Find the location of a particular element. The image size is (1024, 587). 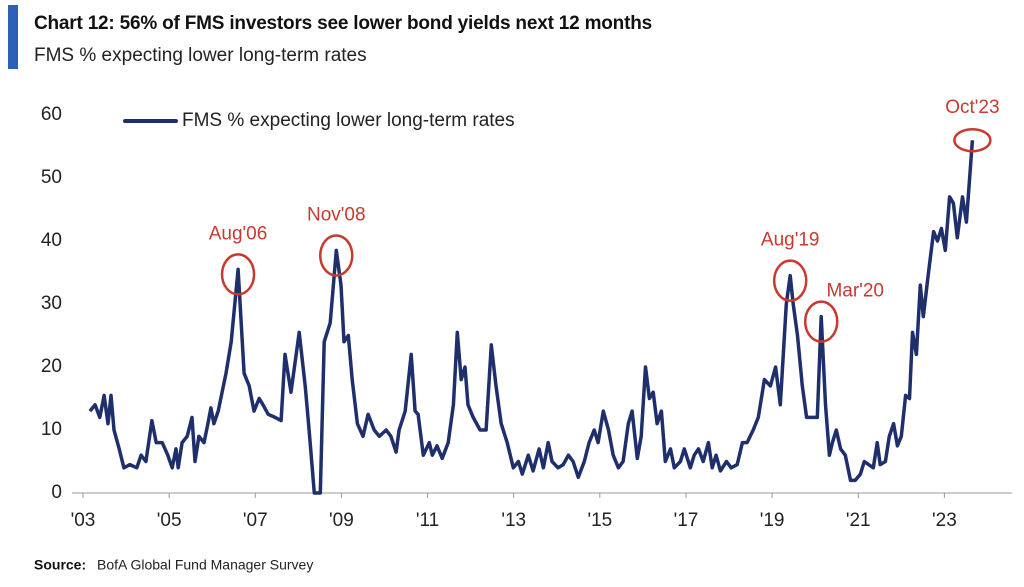

x-tick-label: '11 is located at coordinates (427, 520).